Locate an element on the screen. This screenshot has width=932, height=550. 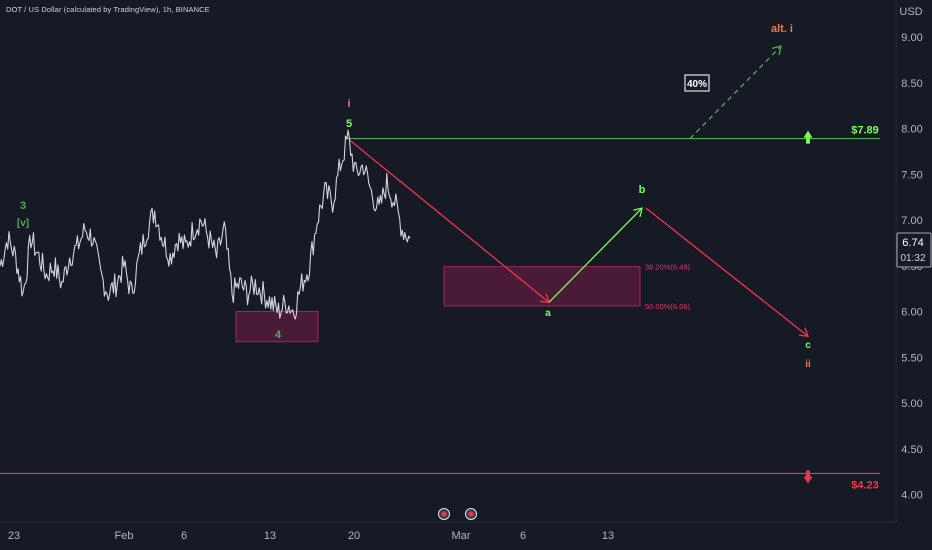
wave-4-label: 4 is located at coordinates (278, 335).